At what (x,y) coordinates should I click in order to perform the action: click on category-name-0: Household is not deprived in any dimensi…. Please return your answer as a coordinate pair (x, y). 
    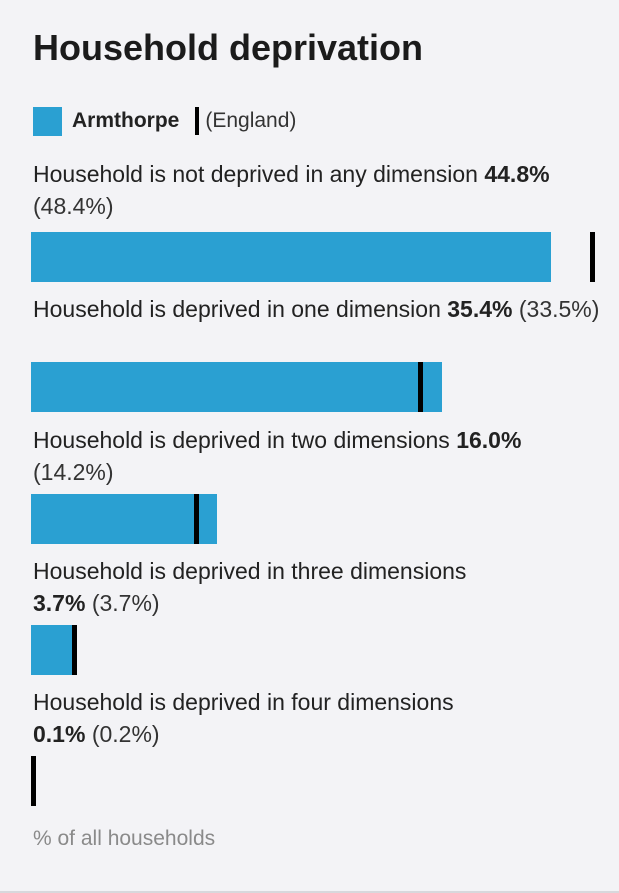
    Looking at the image, I should click on (259, 174).